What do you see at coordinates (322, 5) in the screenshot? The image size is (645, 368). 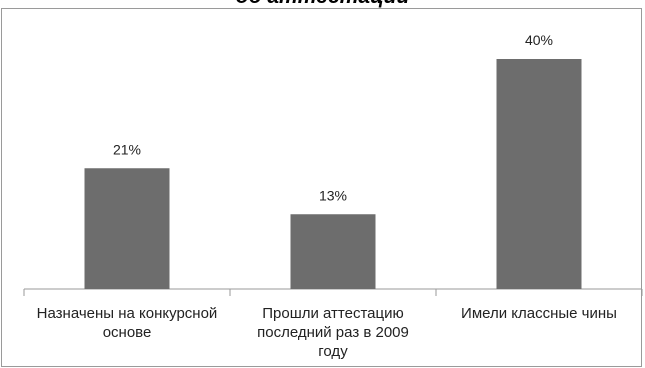 I see `chart-title: об аттестации` at bounding box center [322, 5].